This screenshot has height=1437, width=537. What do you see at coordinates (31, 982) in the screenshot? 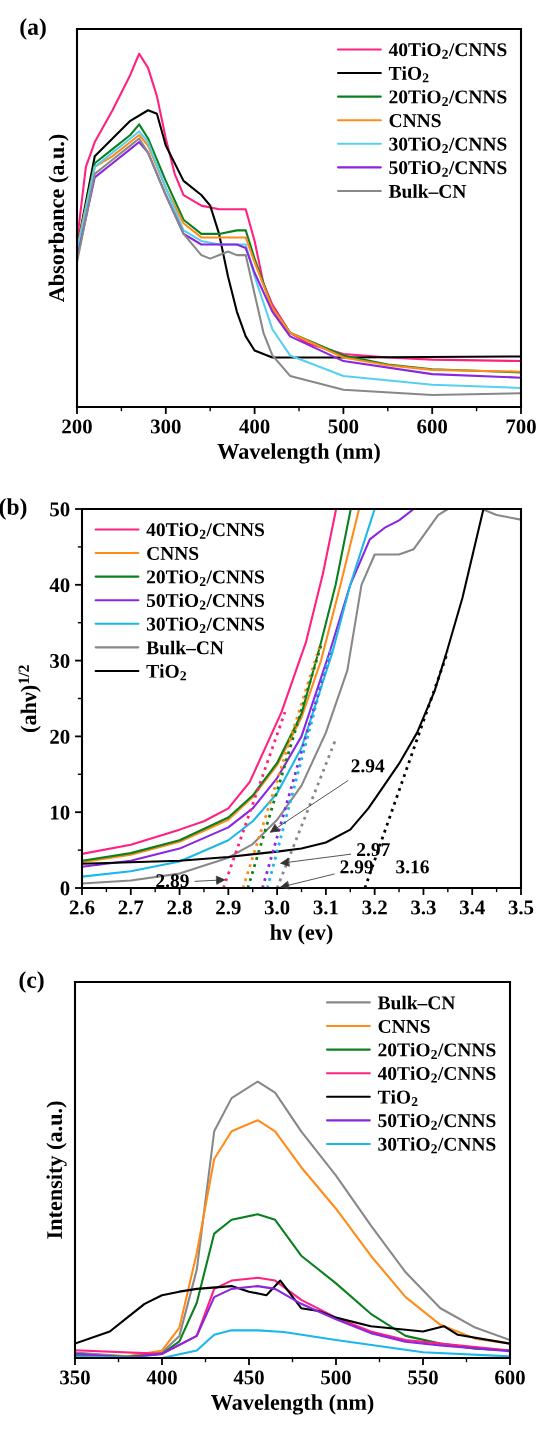
I see `chart-title: (c)` at bounding box center [31, 982].